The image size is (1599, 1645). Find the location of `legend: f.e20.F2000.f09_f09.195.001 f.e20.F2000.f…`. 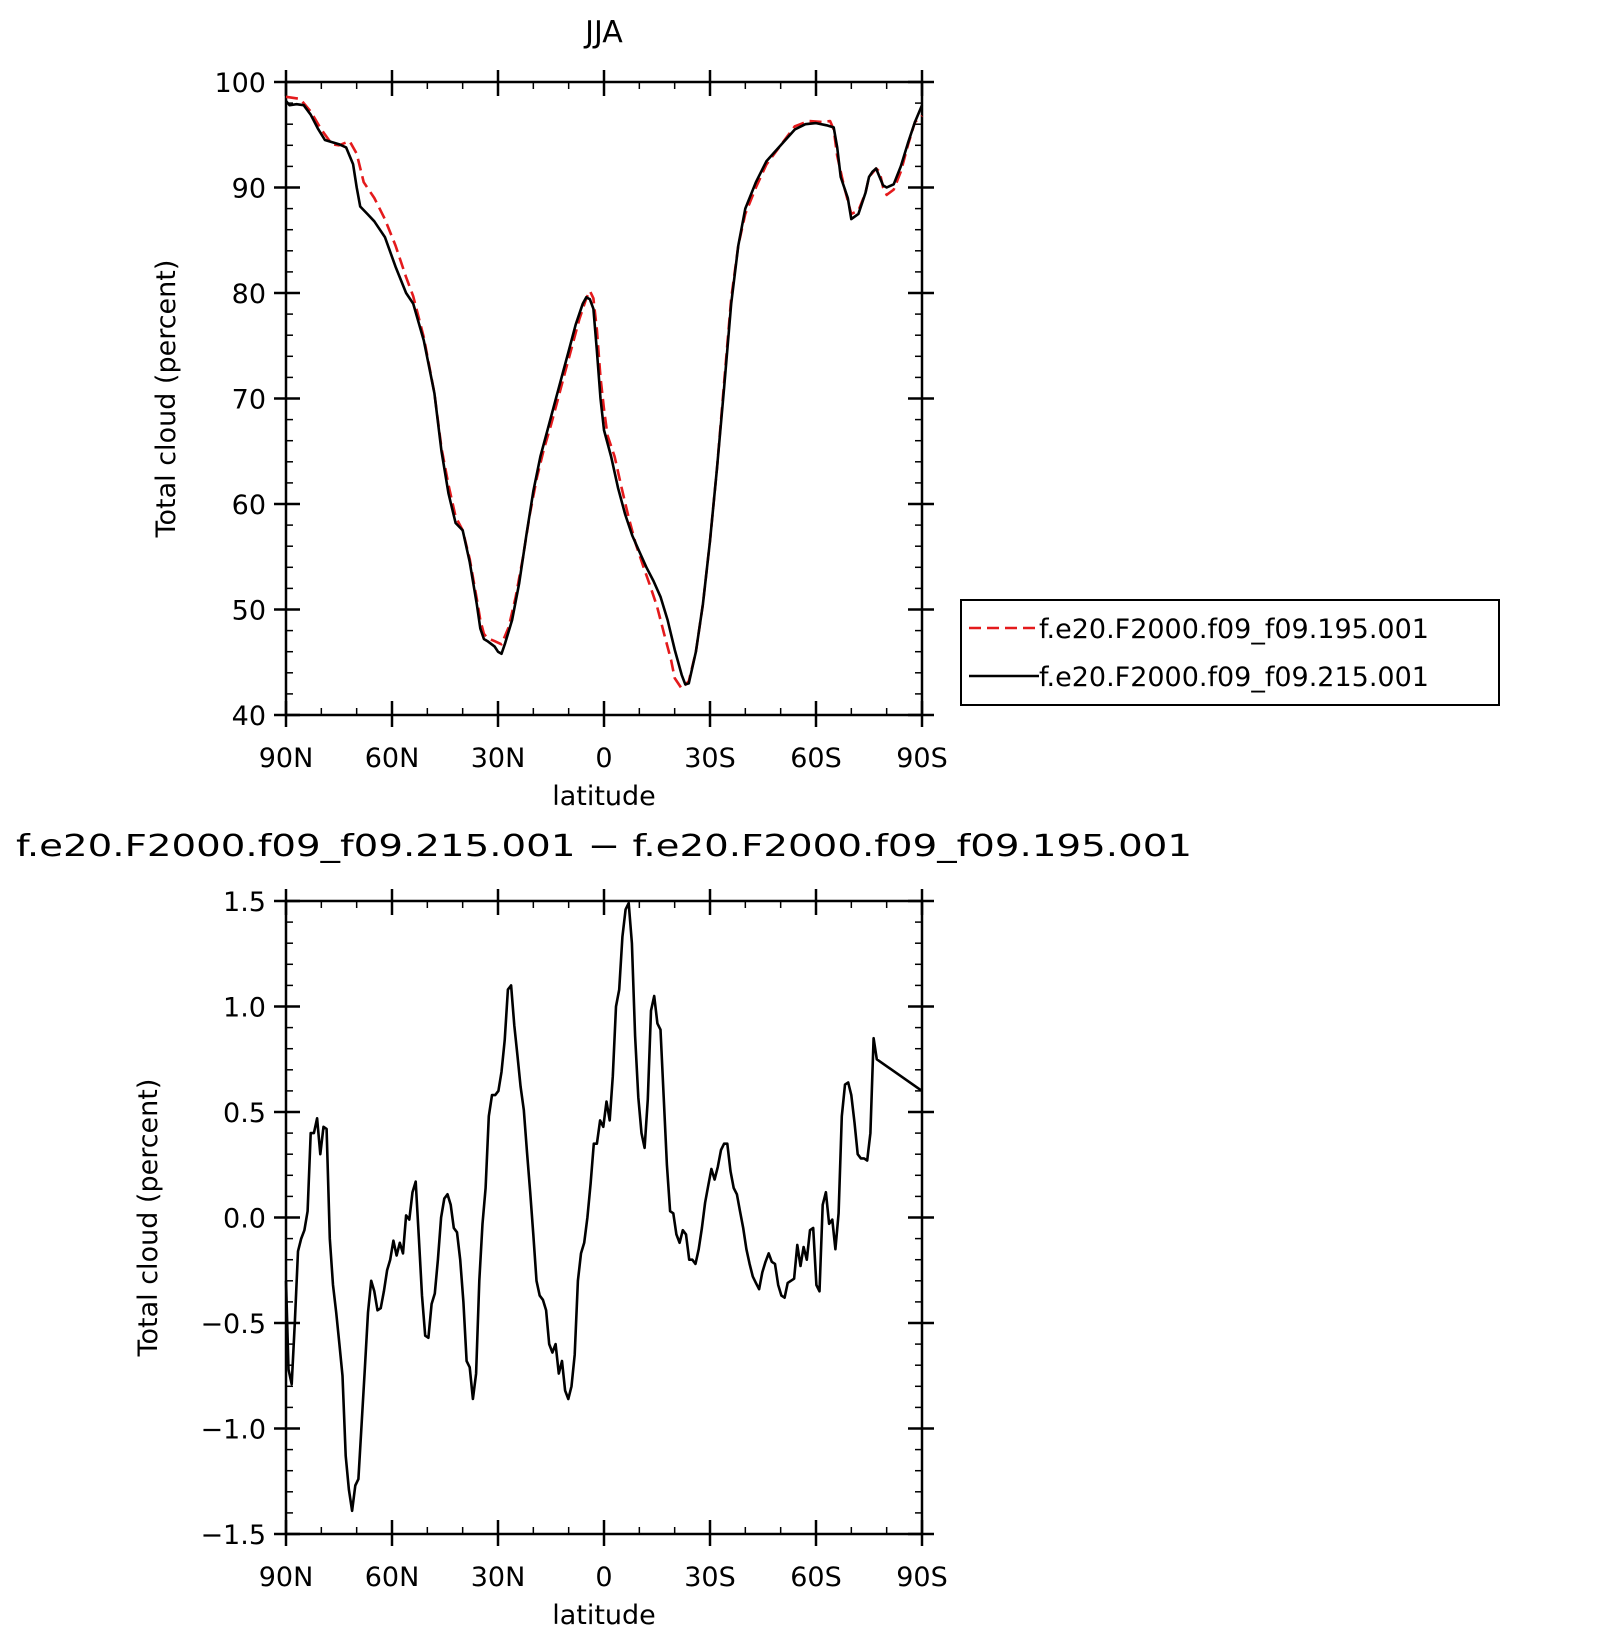

legend: f.e20.F2000.f09_f09.195.001 f.e20.F2000.f… is located at coordinates (1230, 652).